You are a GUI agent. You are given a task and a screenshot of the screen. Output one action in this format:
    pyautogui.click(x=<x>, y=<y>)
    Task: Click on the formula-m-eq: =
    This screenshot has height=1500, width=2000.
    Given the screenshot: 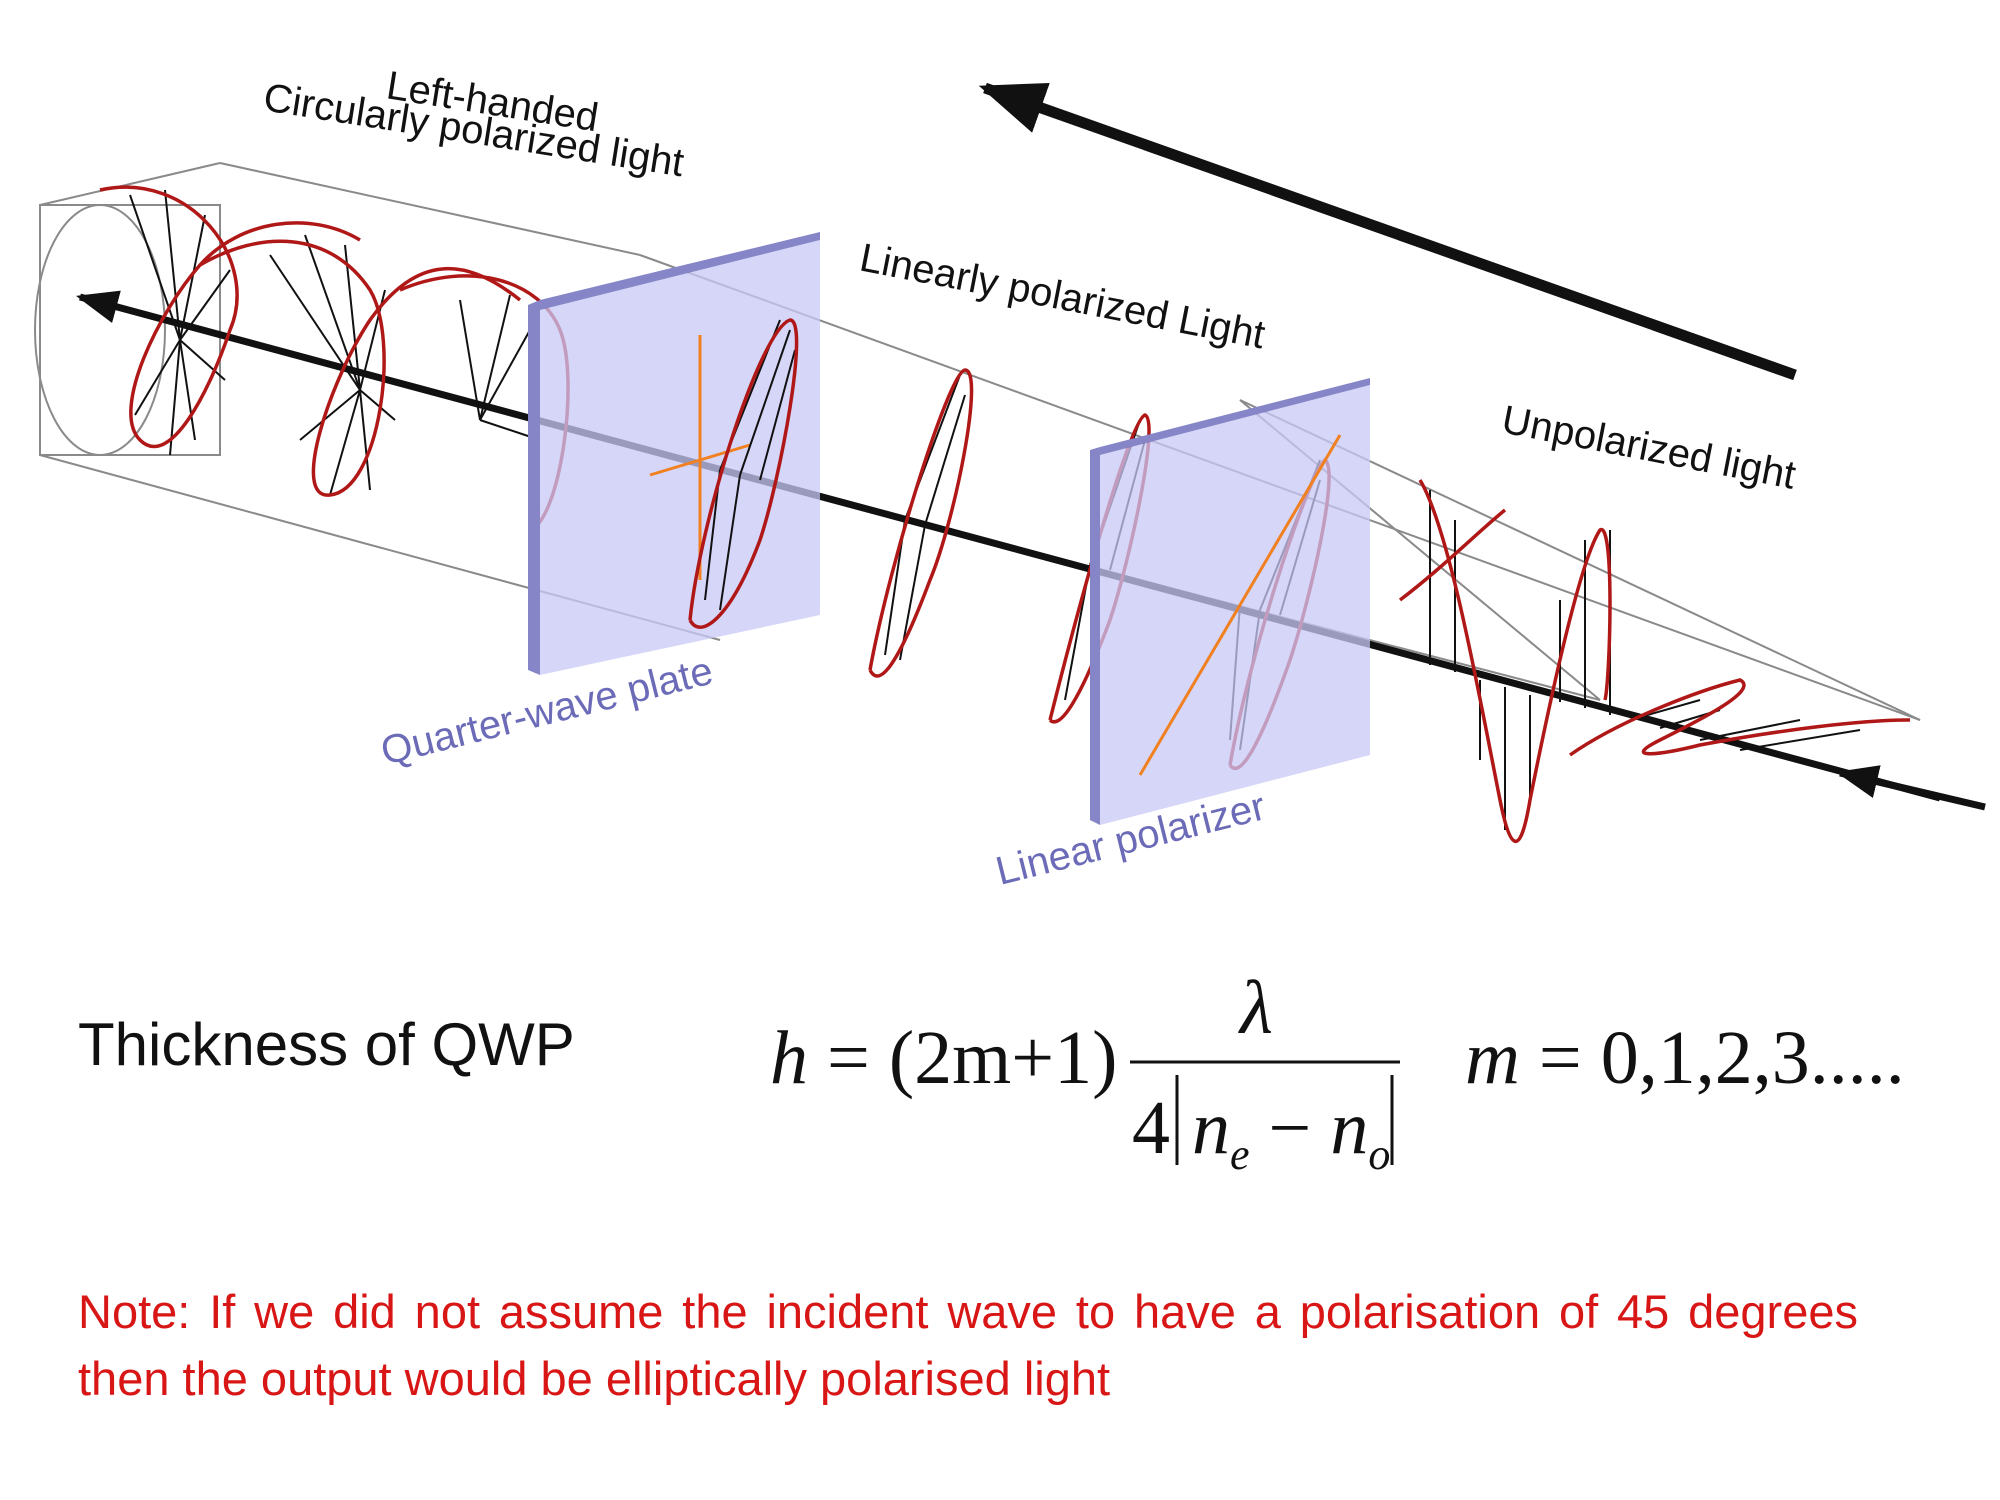 What is the action you would take?
    pyautogui.click(x=1560, y=1058)
    